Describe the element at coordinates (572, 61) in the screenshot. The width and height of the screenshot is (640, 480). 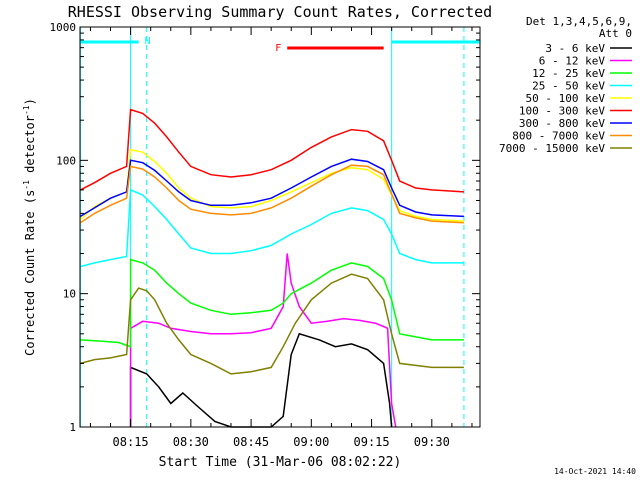
I see `legend-entry-label-1: 6 - 12 keV` at that location.